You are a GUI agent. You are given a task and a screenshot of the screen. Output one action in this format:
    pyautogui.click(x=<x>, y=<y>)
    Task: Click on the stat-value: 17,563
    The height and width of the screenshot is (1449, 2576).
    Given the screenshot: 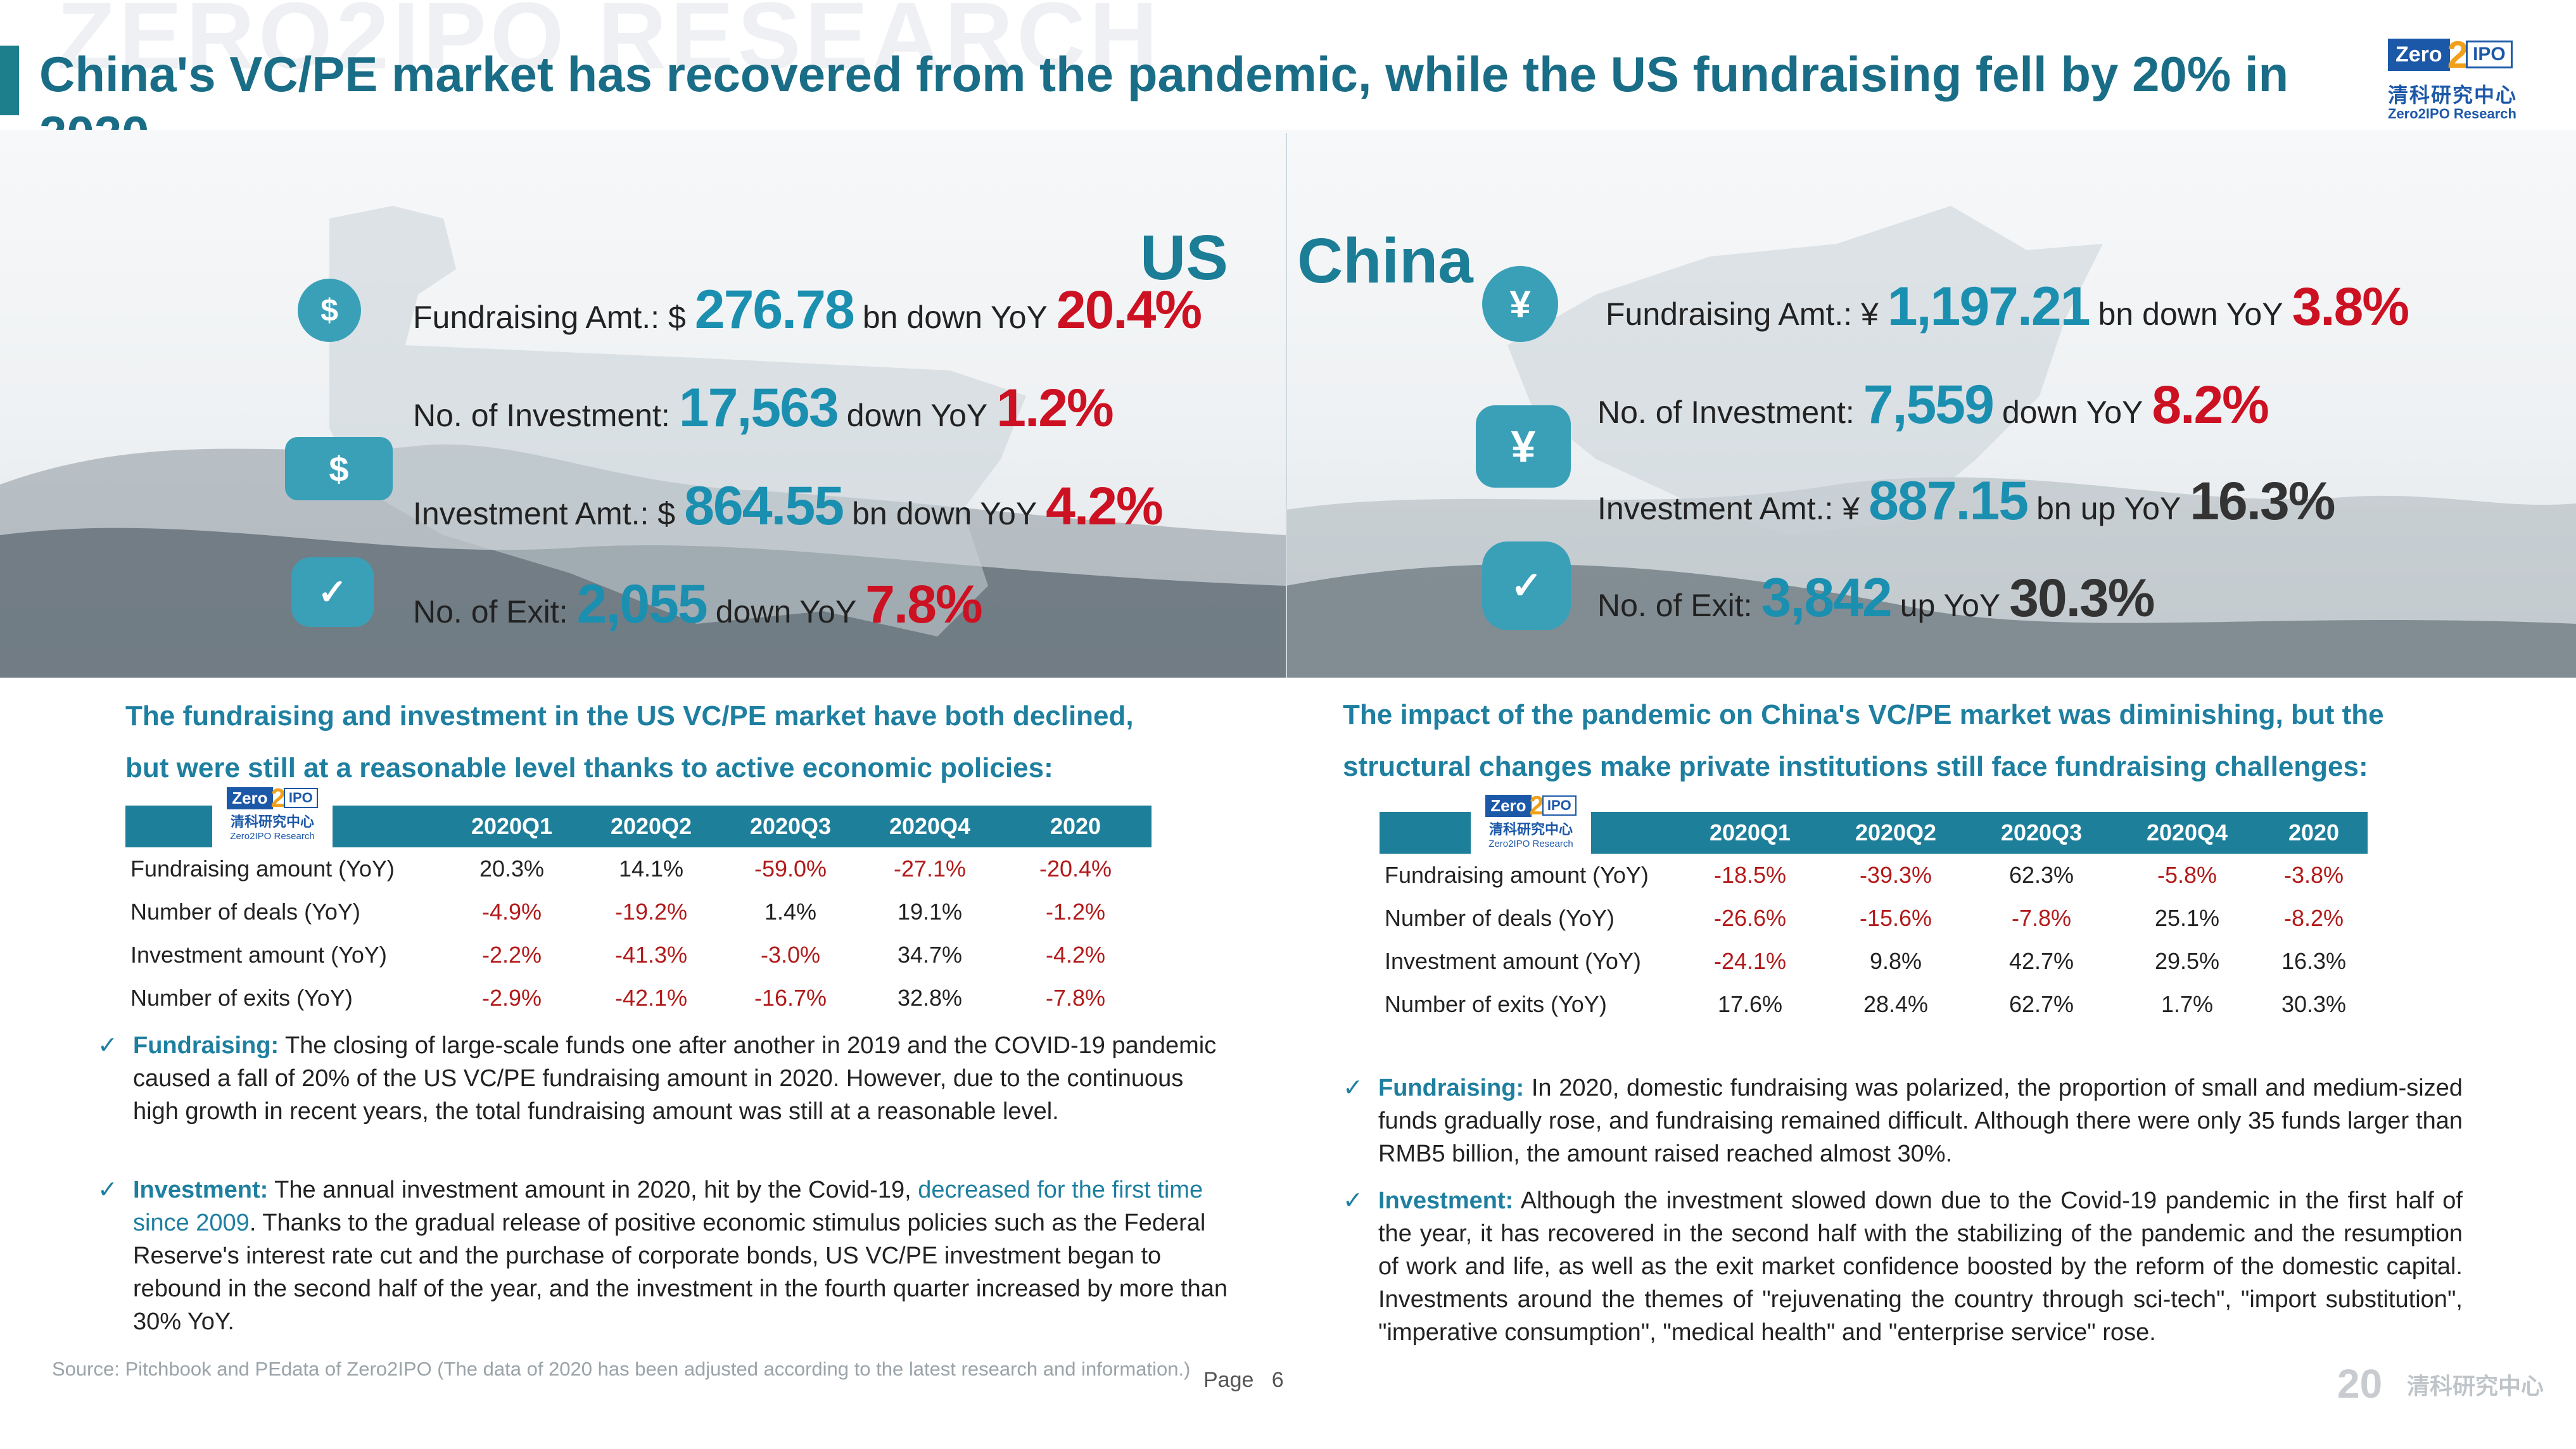 What is the action you would take?
    pyautogui.click(x=758, y=407)
    